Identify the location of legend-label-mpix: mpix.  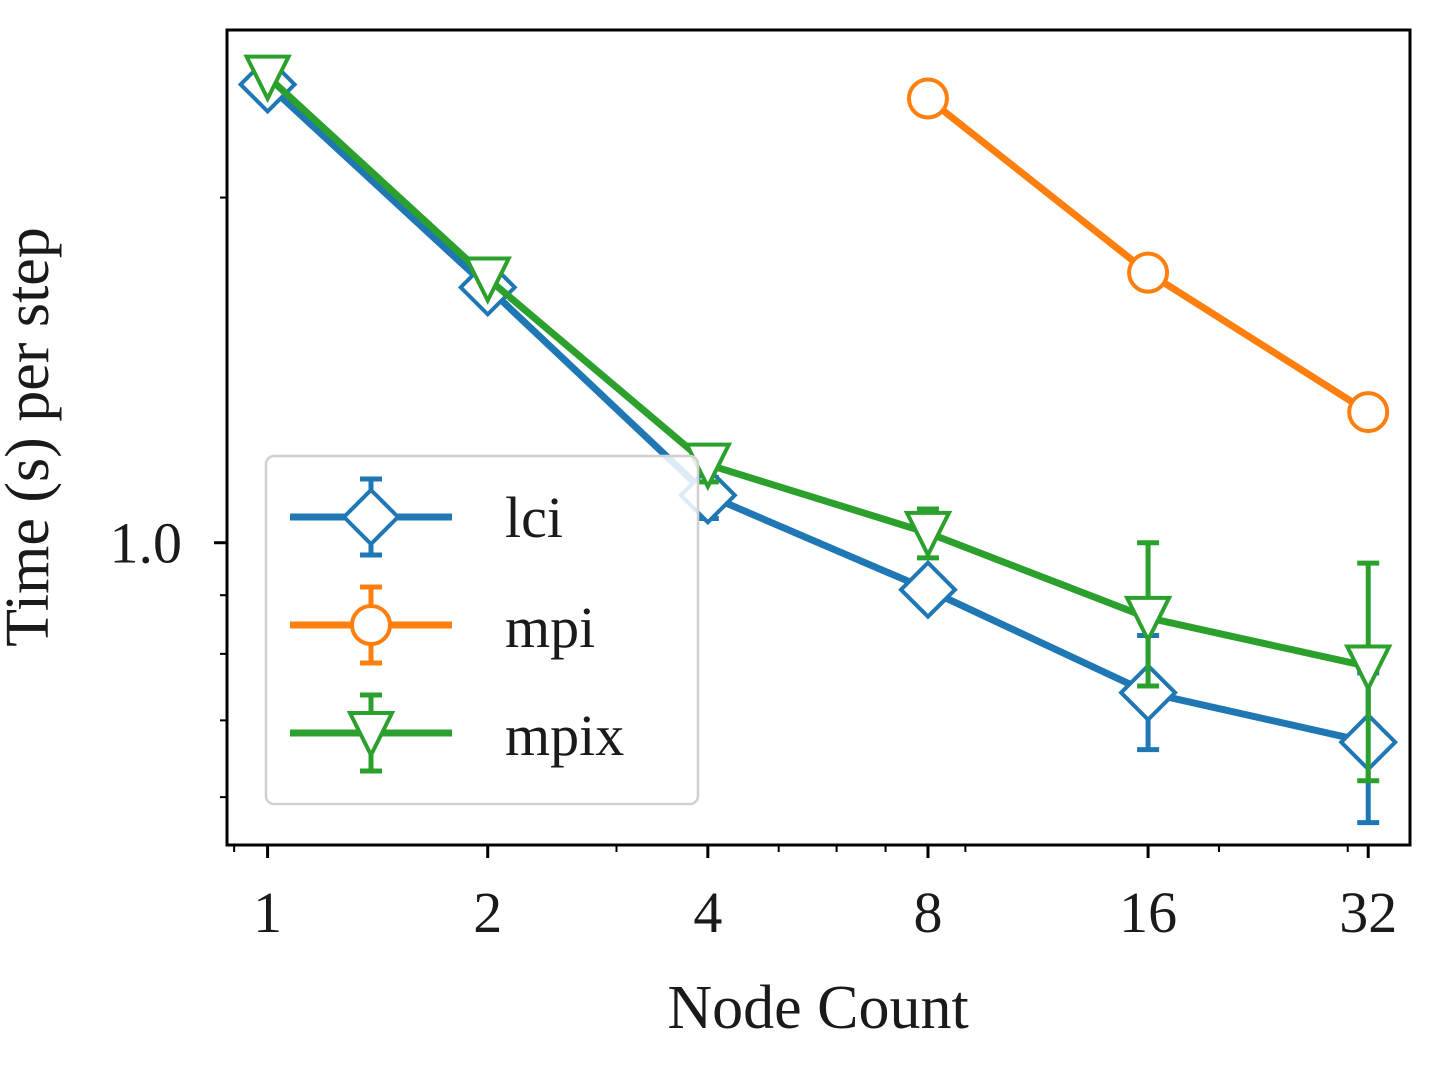
(564, 735).